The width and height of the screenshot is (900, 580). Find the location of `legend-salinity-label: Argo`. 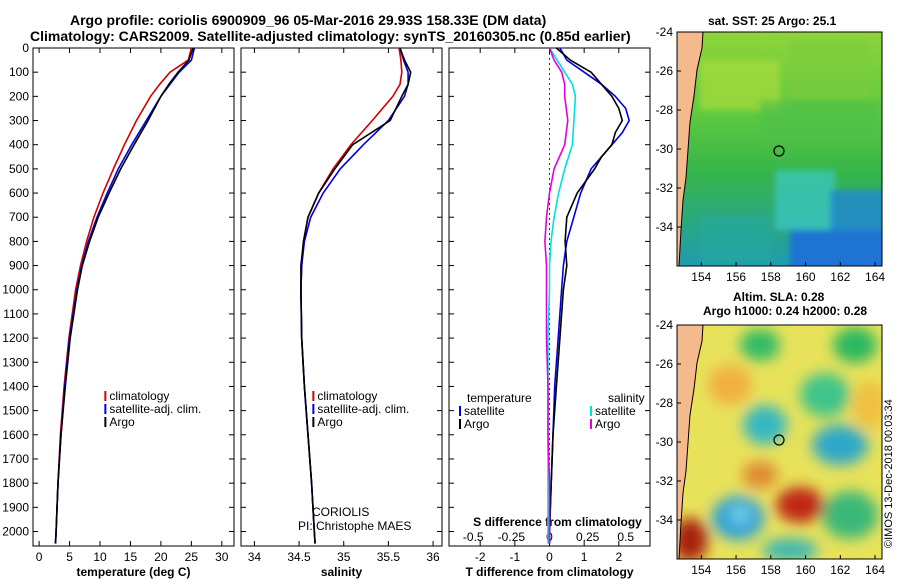

legend-salinity-label: Argo is located at coordinates (608, 424).